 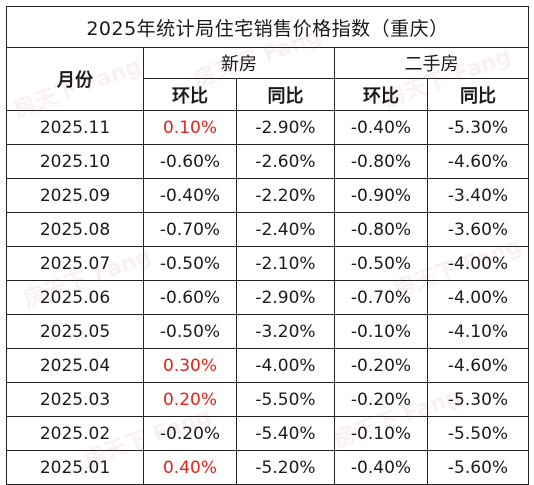 I want to click on table-row: 2025.10 -0.60% -2.60% -0.80% -4.60%, so click(x=267, y=161).